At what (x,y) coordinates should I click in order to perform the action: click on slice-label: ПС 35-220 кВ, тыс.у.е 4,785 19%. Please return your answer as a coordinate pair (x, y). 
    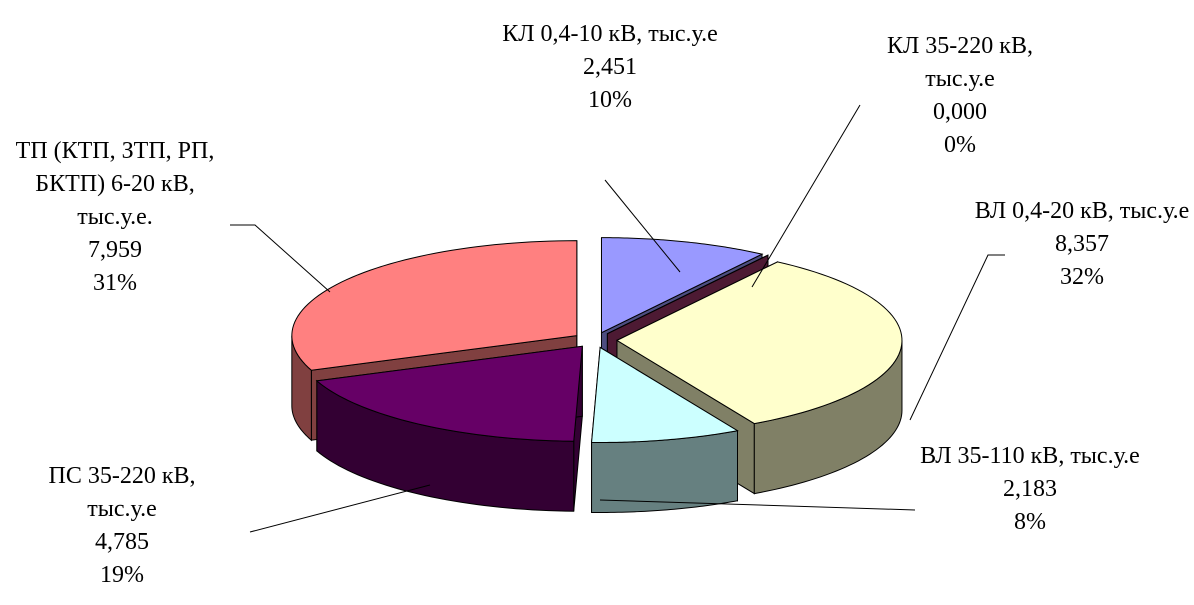
    Looking at the image, I should click on (122, 526).